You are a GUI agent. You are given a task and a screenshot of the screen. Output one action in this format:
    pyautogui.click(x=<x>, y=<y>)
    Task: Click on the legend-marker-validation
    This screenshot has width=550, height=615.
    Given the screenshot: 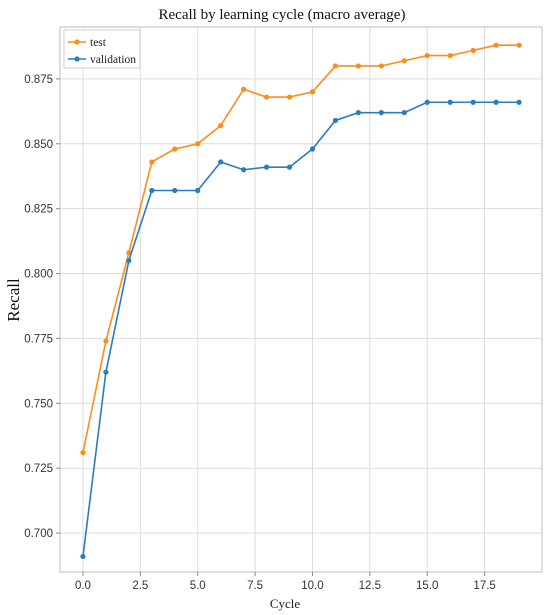 What is the action you would take?
    pyautogui.click(x=77, y=59)
    